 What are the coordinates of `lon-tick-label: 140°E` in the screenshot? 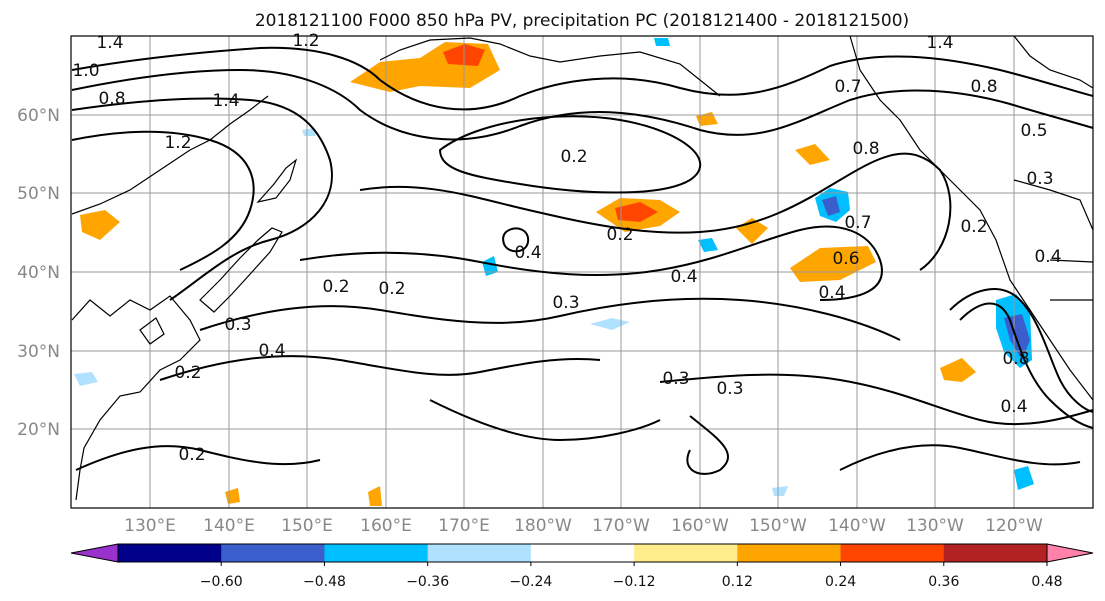 It's located at (229, 526).